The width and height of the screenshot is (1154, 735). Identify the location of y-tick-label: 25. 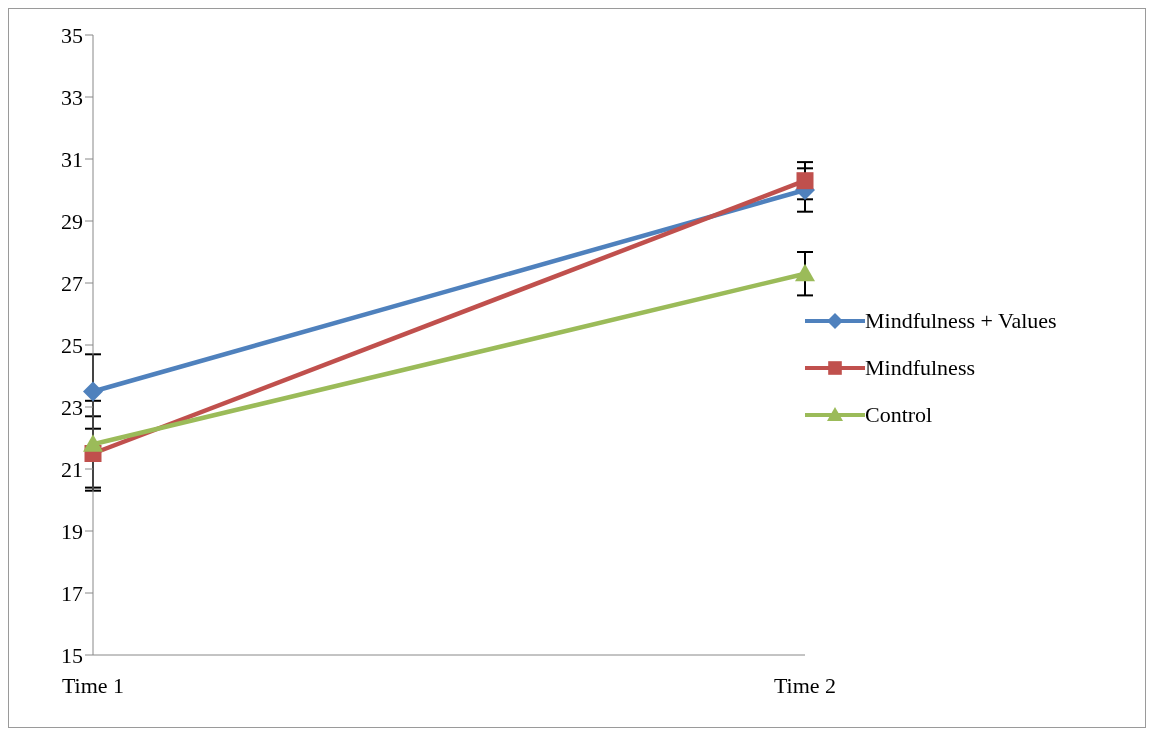
(72, 345).